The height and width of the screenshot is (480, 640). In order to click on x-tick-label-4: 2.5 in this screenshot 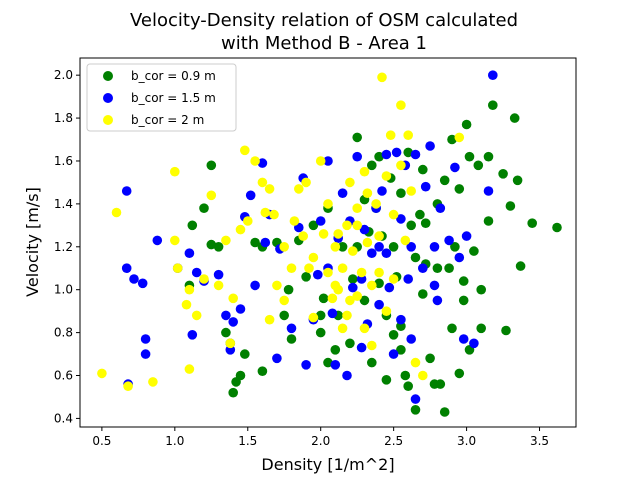, I will do `click(393, 441)`.